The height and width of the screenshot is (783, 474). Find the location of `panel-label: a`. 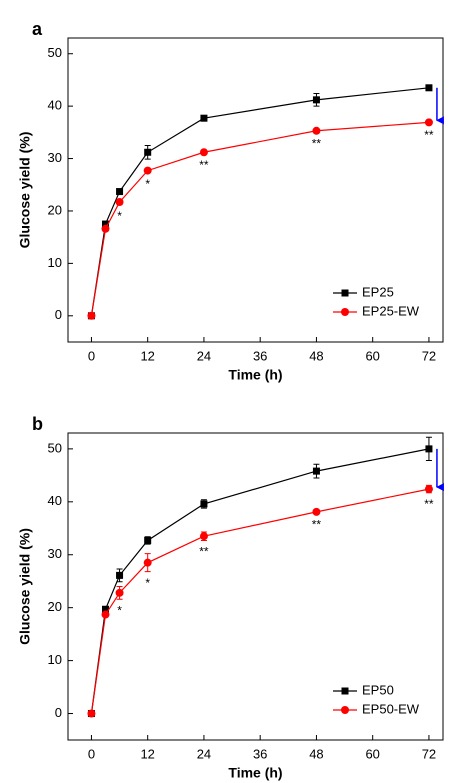

panel-label: a is located at coordinates (37, 29).